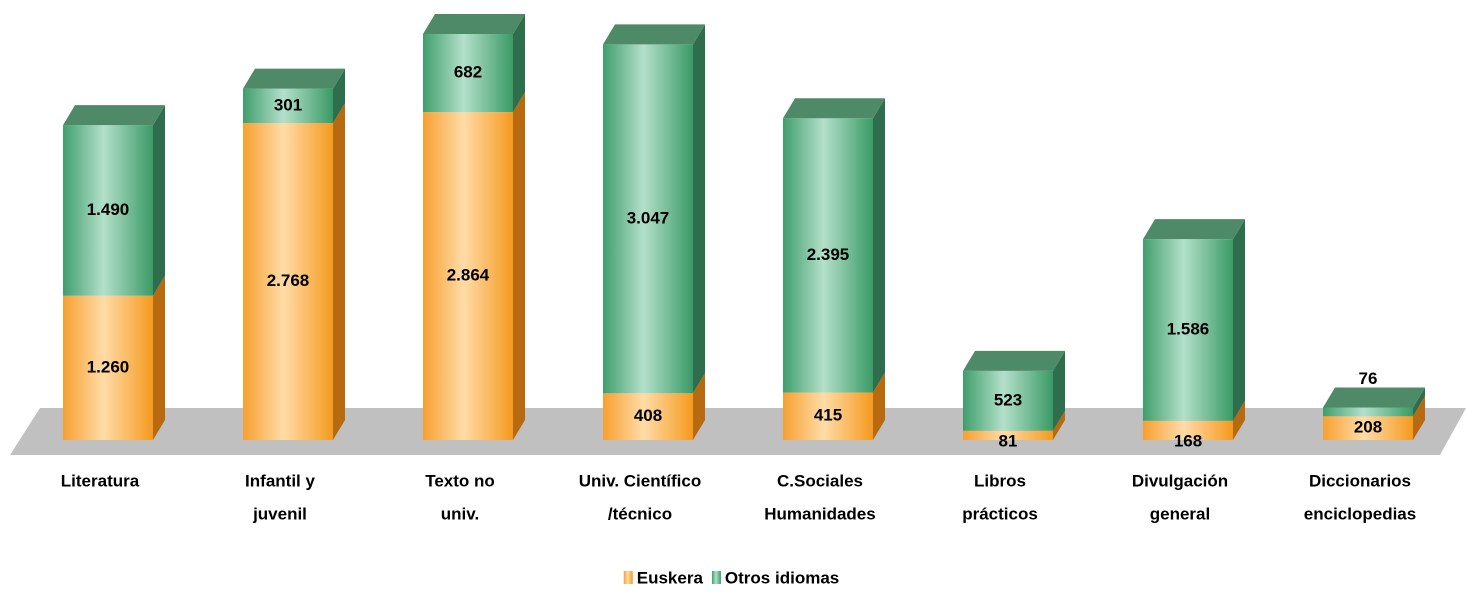  What do you see at coordinates (1360, 480) in the screenshot?
I see `x-tick-label: Diccionarios` at bounding box center [1360, 480].